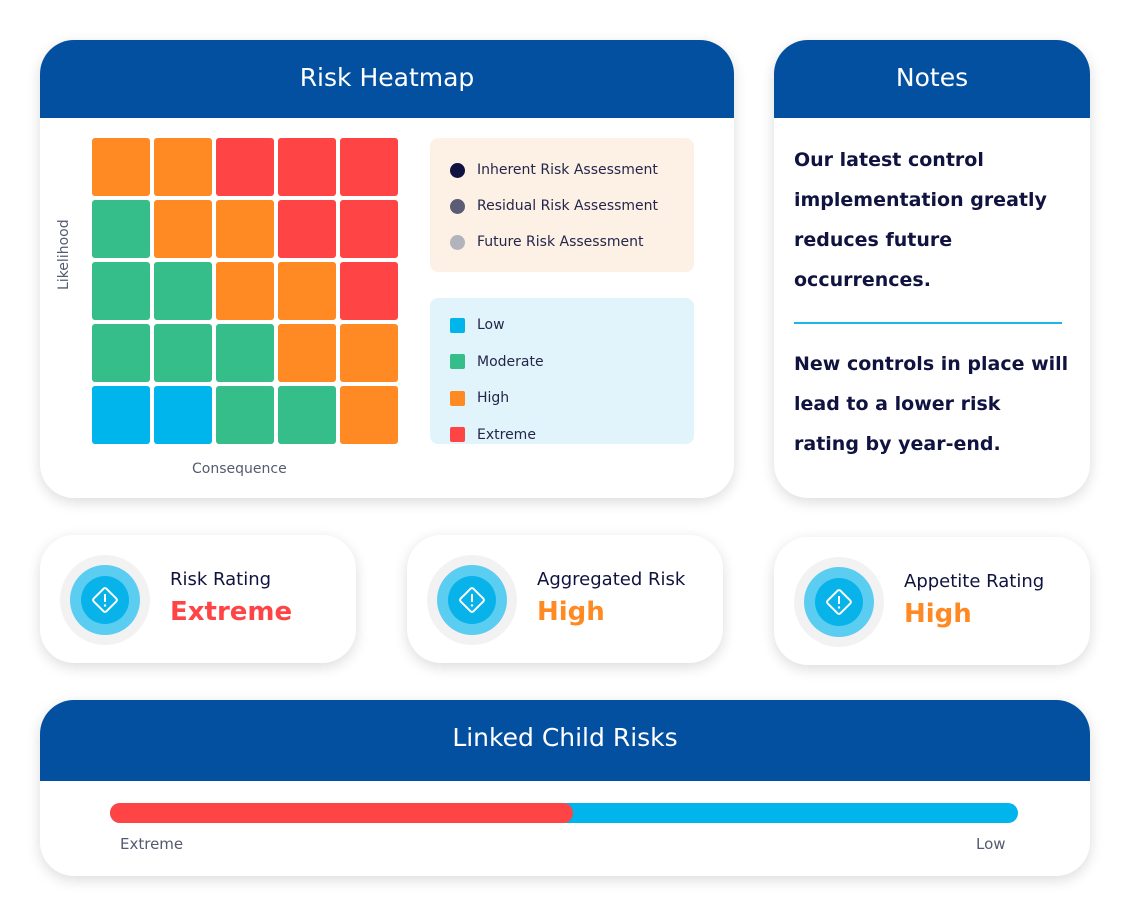  I want to click on legend-label: Future Risk Assessment, so click(560, 242).